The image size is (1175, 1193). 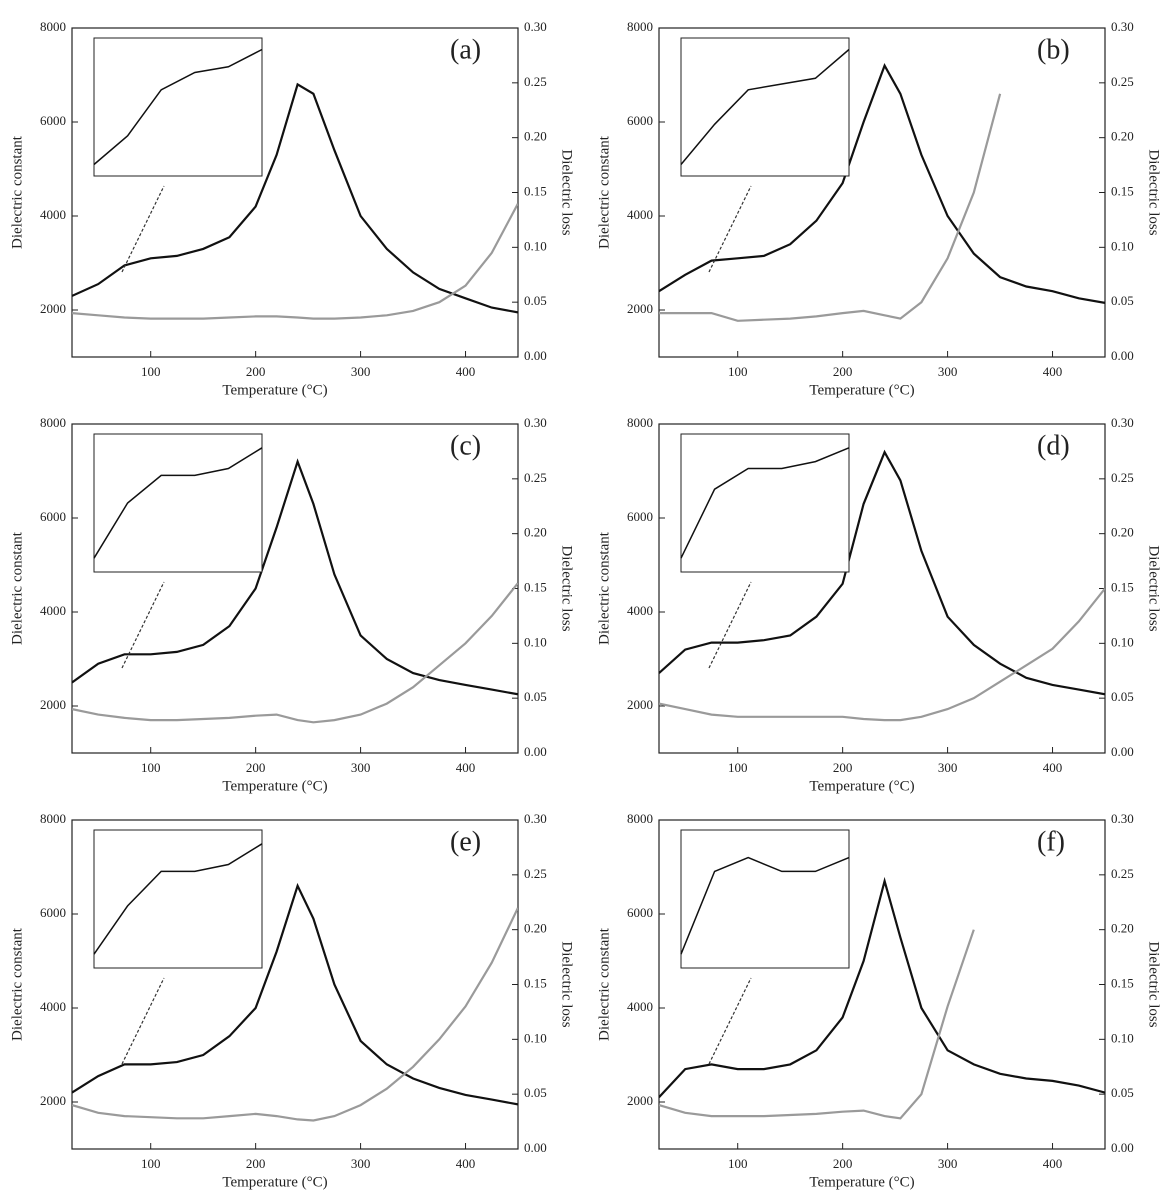 What do you see at coordinates (1053, 49) in the screenshot?
I see `panel-label: (b)` at bounding box center [1053, 49].